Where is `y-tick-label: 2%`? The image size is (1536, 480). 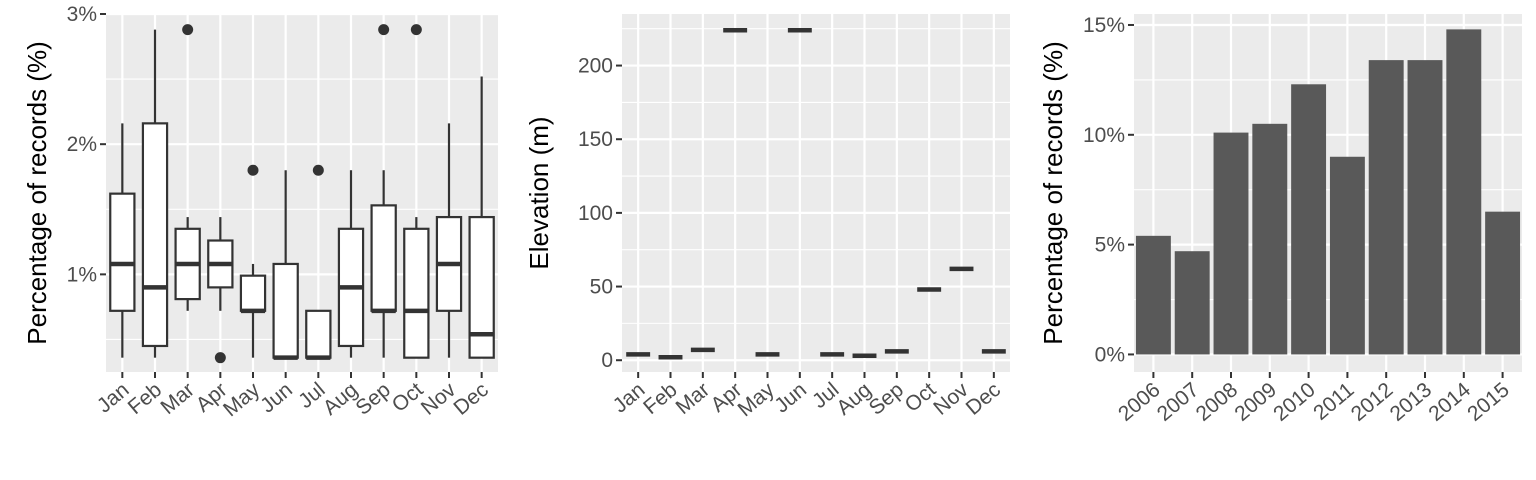
y-tick-label: 2% is located at coordinates (82, 144).